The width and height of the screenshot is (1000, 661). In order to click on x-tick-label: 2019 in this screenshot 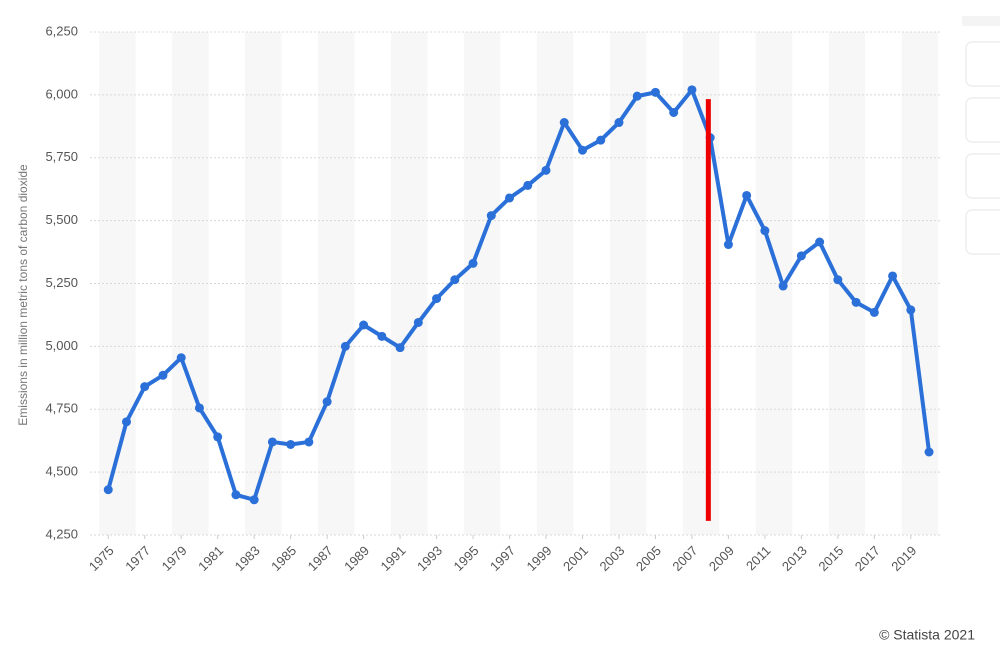, I will do `click(903, 558)`.